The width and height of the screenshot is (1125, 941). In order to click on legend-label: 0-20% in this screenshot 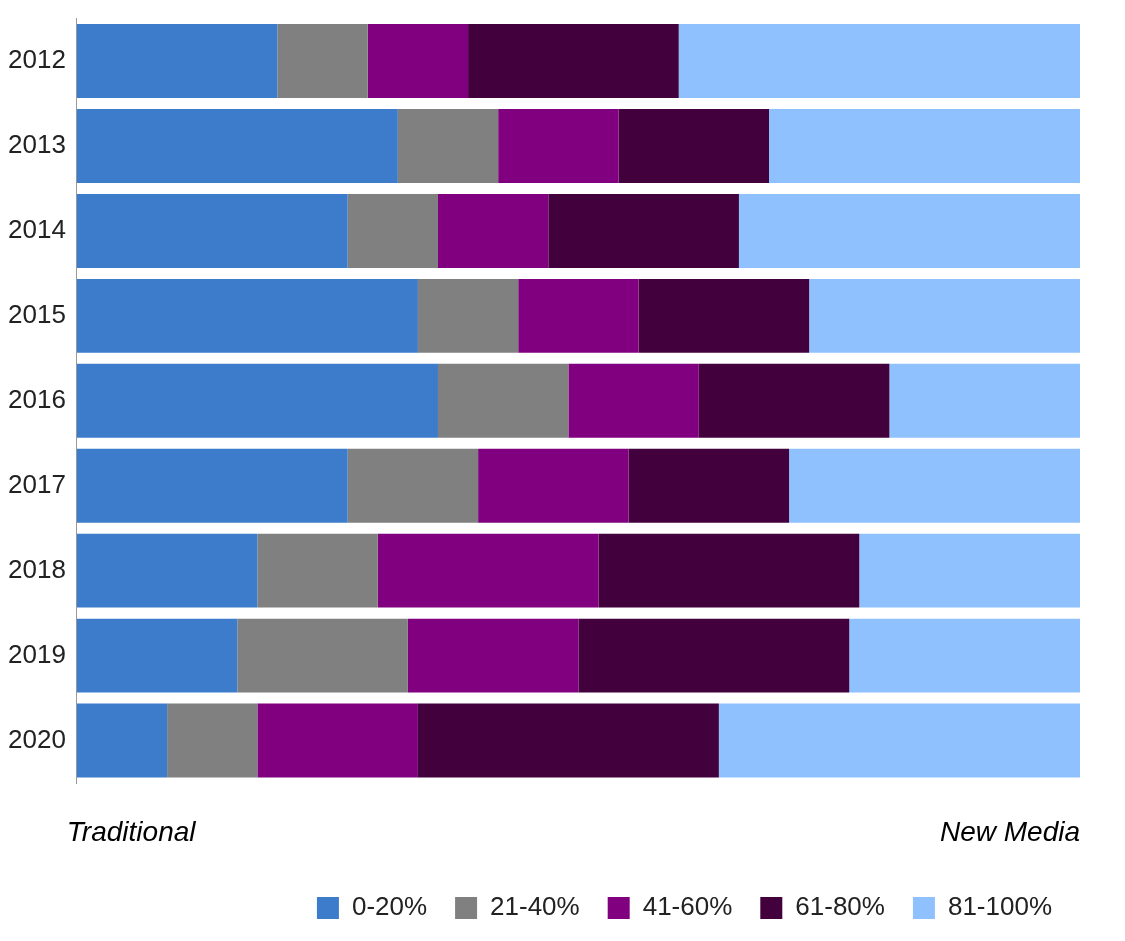, I will do `click(389, 906)`.